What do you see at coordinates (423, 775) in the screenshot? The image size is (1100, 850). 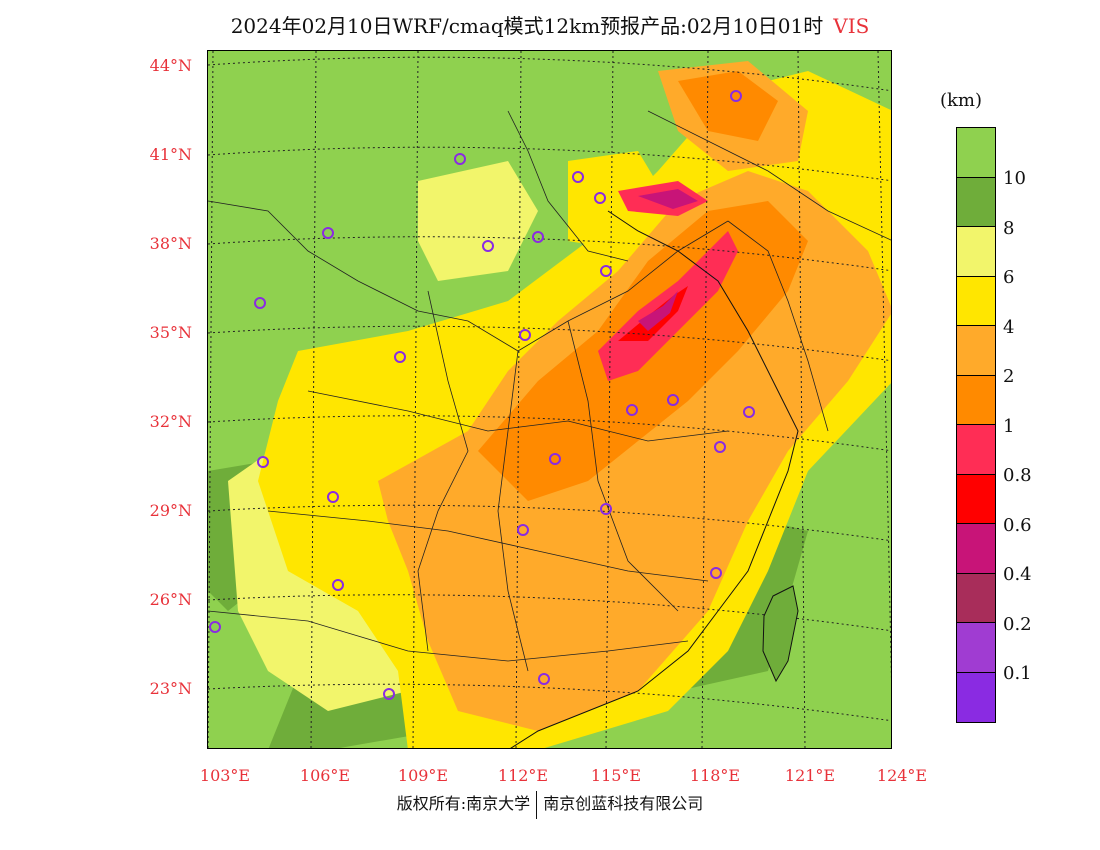 I see `lon-label-109: 109°E` at bounding box center [423, 775].